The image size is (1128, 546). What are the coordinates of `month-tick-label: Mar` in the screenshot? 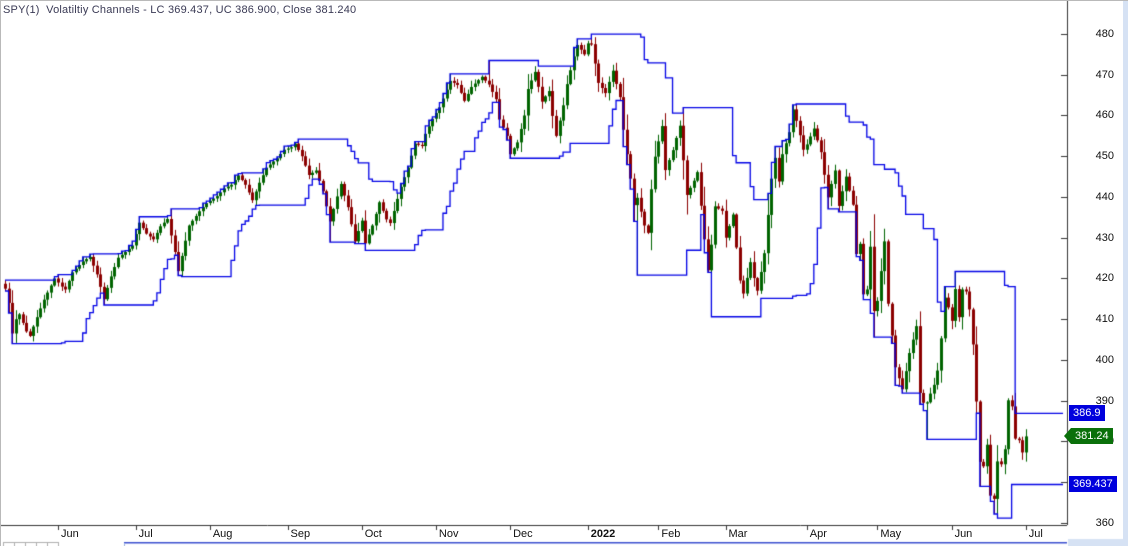 It's located at (738, 534).